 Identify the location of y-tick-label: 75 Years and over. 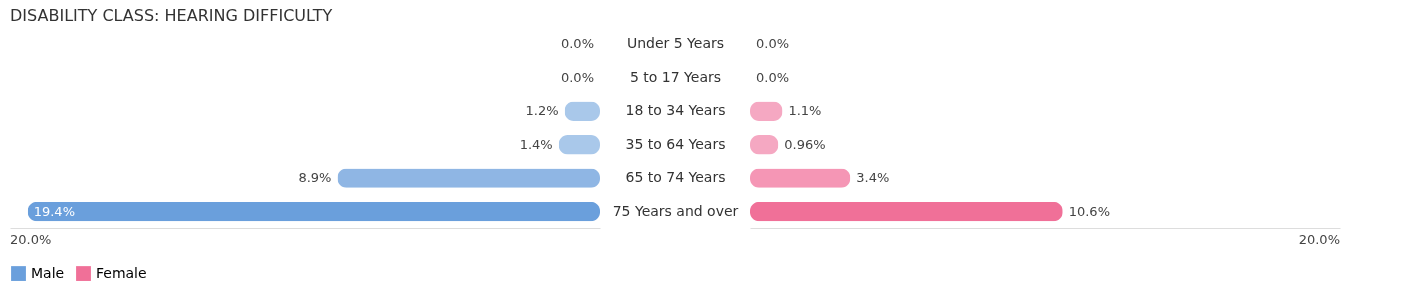
(675, 210).